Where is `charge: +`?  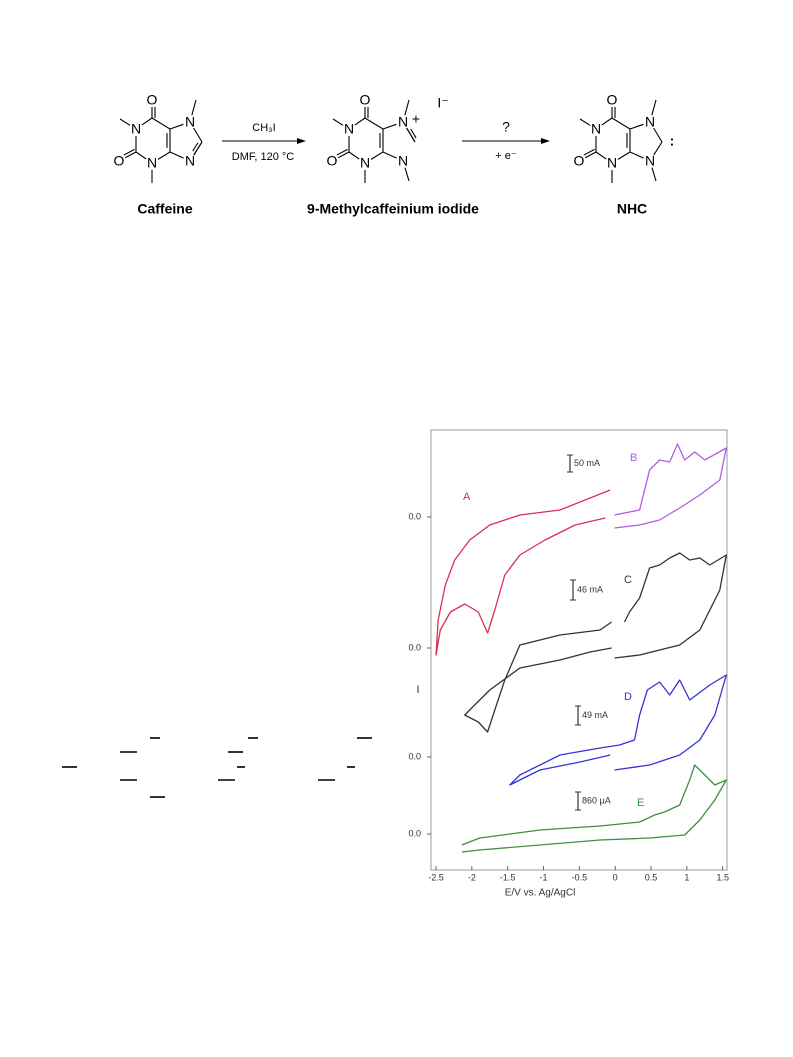
charge: + is located at coordinates (416, 119).